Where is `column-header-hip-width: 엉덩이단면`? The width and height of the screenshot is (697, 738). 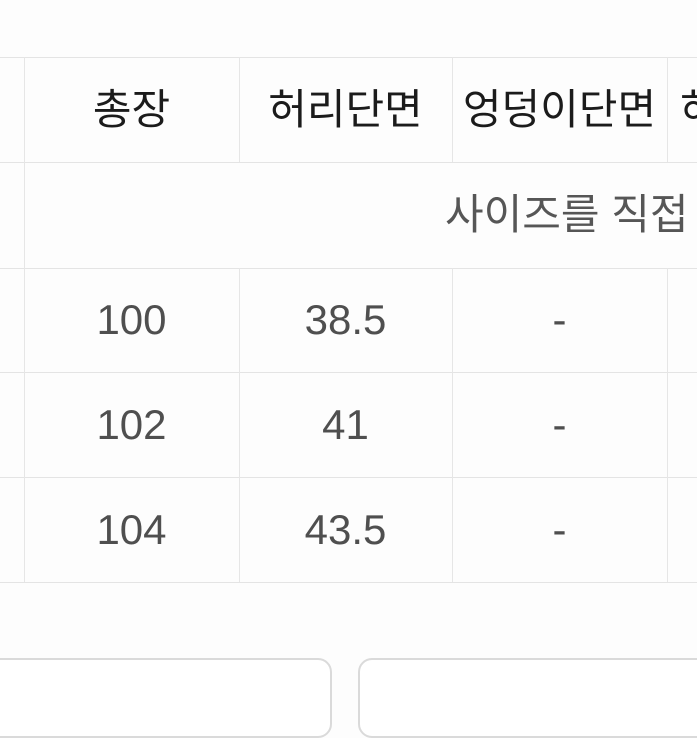
column-header-hip-width: 엉덩이단면 is located at coordinates (559, 109).